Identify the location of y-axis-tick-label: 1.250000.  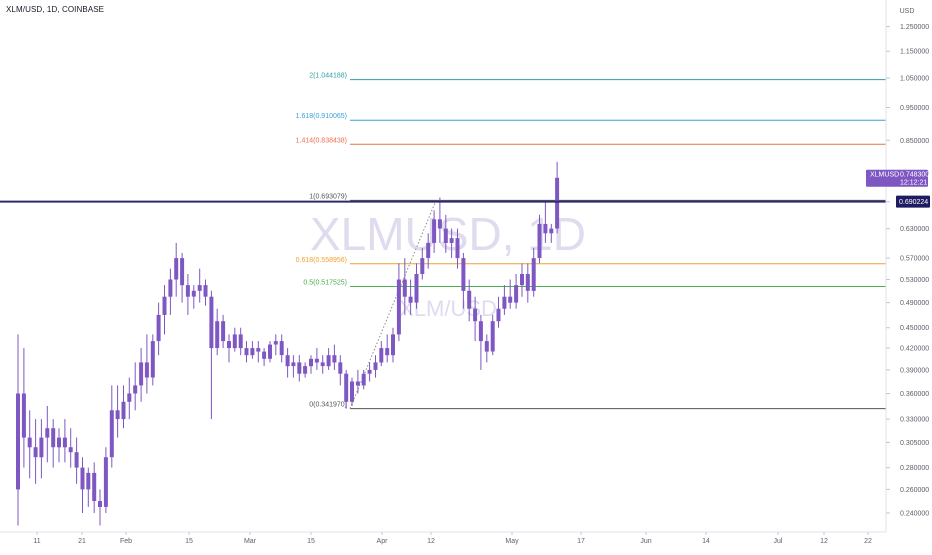
(914, 27).